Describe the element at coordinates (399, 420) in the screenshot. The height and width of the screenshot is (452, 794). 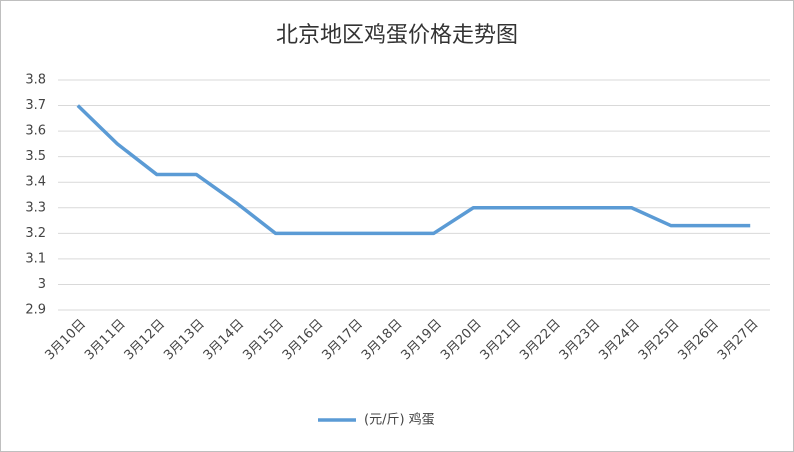
I see `legend-label: (元/斤) 鸡蛋` at that location.